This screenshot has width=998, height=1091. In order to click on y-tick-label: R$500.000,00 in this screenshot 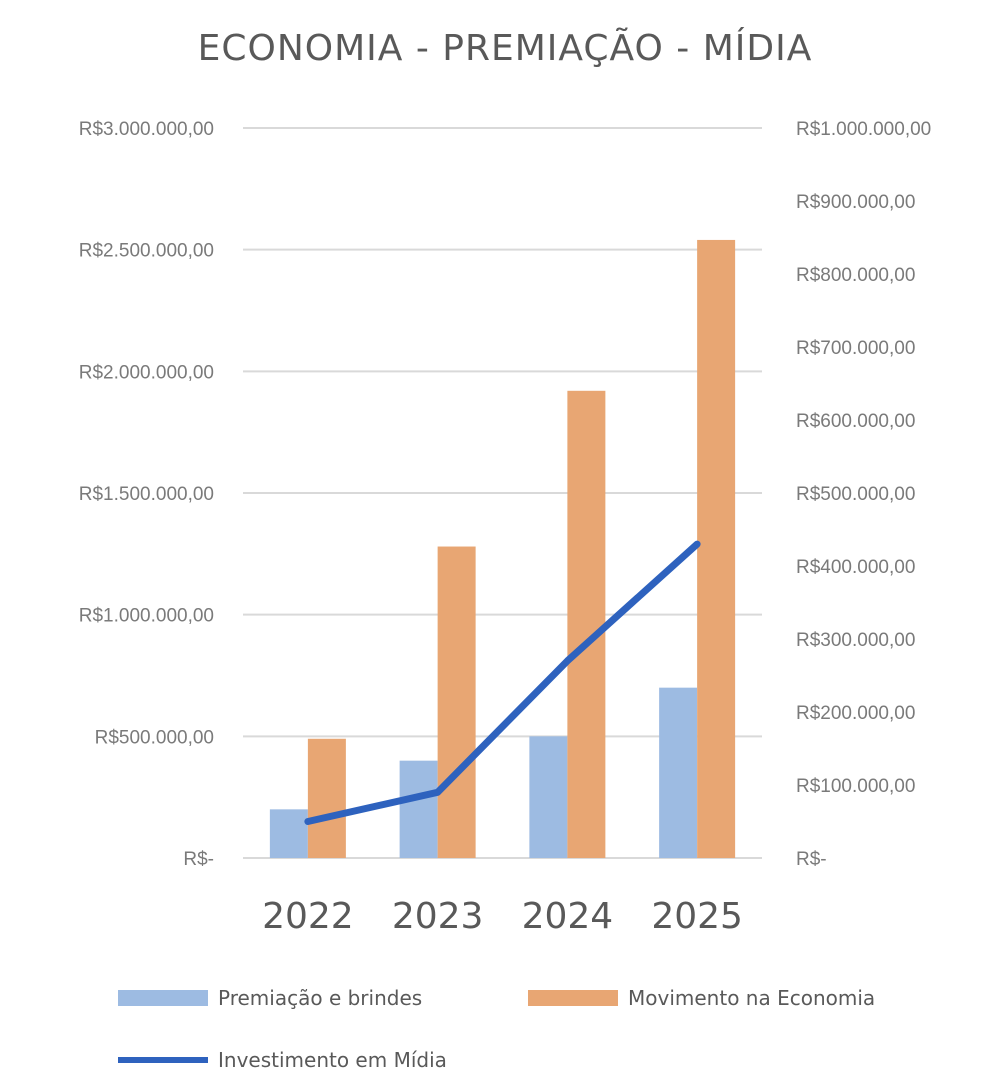, I will do `click(154, 737)`.